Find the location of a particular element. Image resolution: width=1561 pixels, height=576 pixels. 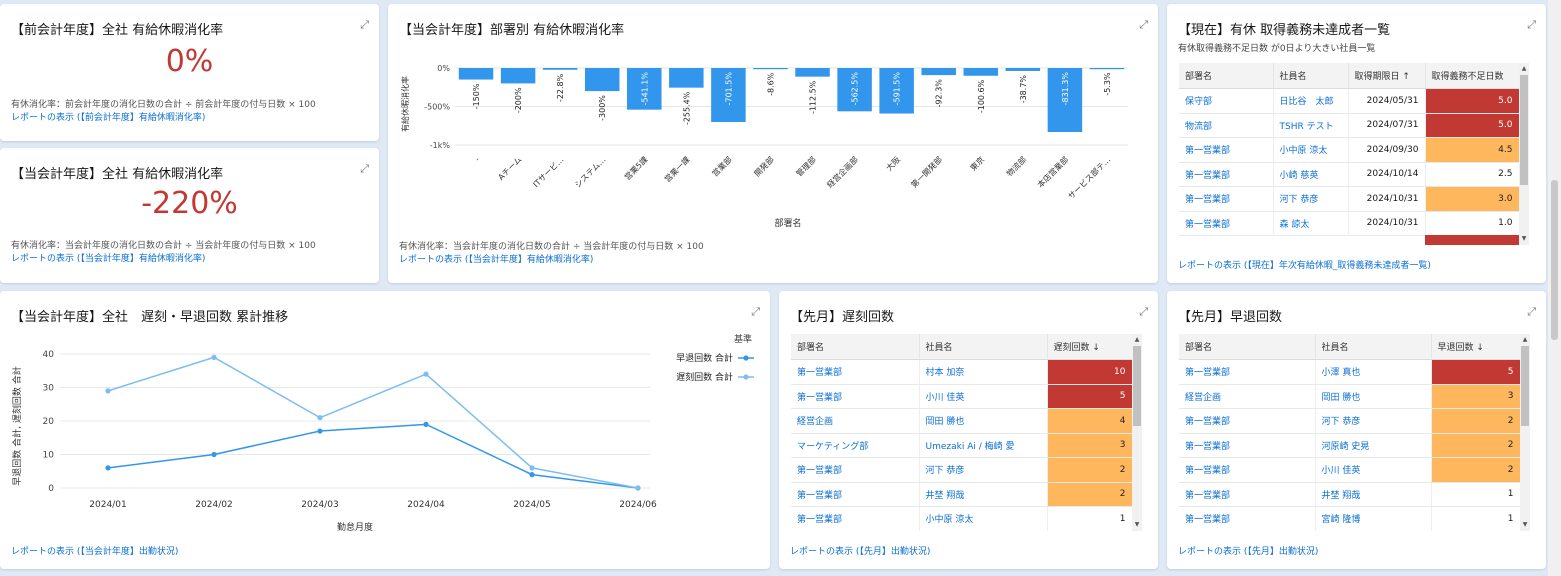

report-link: レポートの表示 (【前会計年度】有給休暇消化率) is located at coordinates (108, 118).